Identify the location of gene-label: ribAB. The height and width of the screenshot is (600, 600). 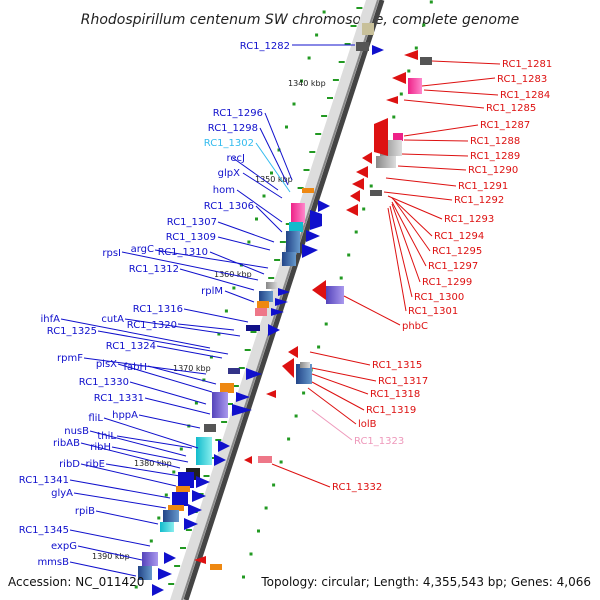
(66, 443).